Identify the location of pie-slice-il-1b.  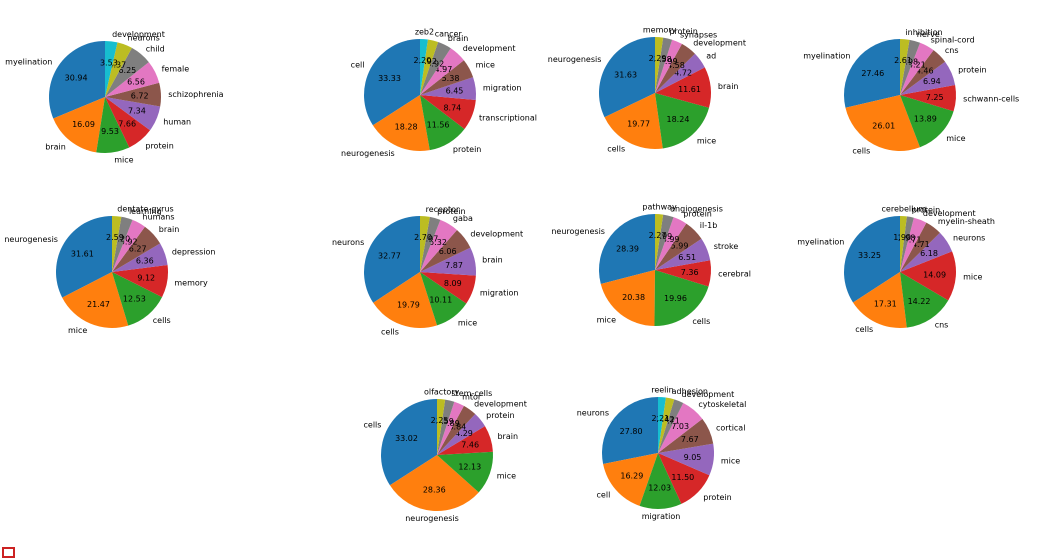
(678, 246).